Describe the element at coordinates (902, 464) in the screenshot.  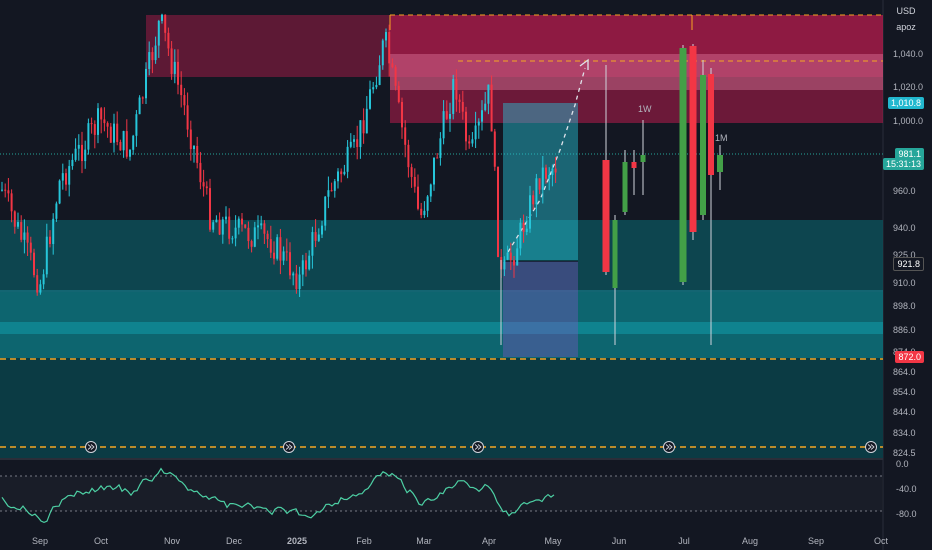
I see `osc-tick-label: 0.0` at that location.